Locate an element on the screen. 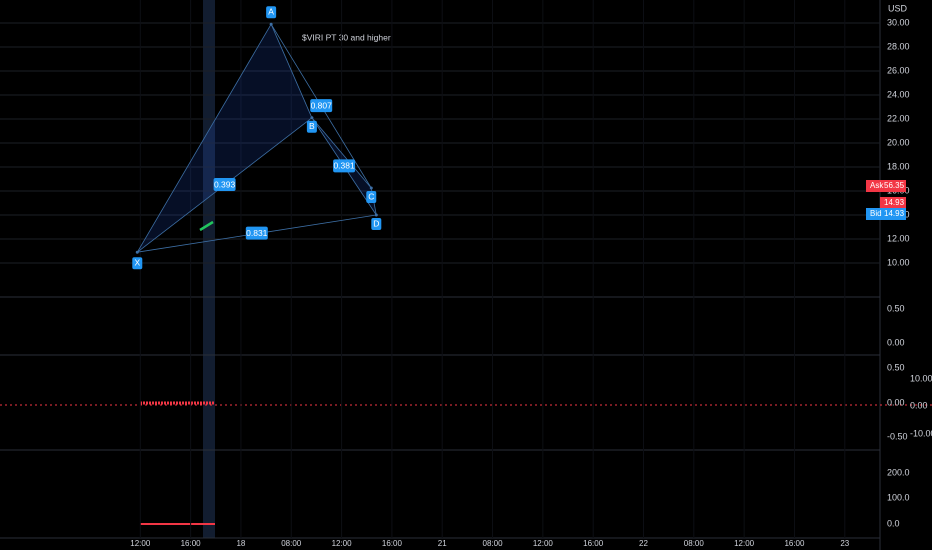  trend-stroke is located at coordinates (206, 226).